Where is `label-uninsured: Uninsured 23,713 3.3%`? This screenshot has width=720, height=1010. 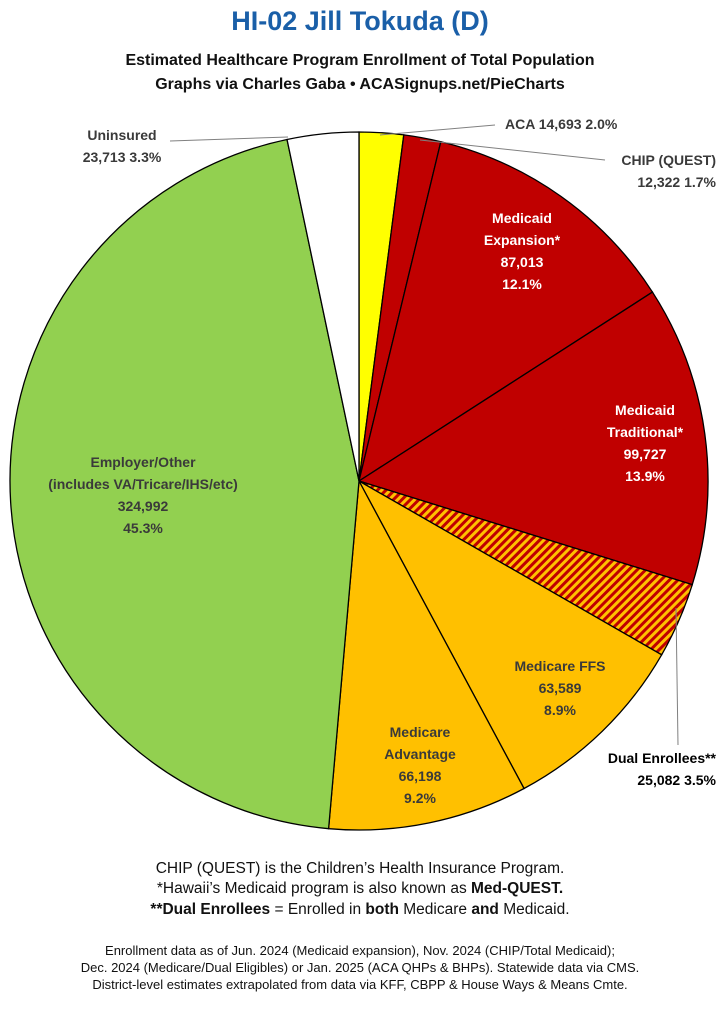 label-uninsured: Uninsured 23,713 3.3% is located at coordinates (122, 146).